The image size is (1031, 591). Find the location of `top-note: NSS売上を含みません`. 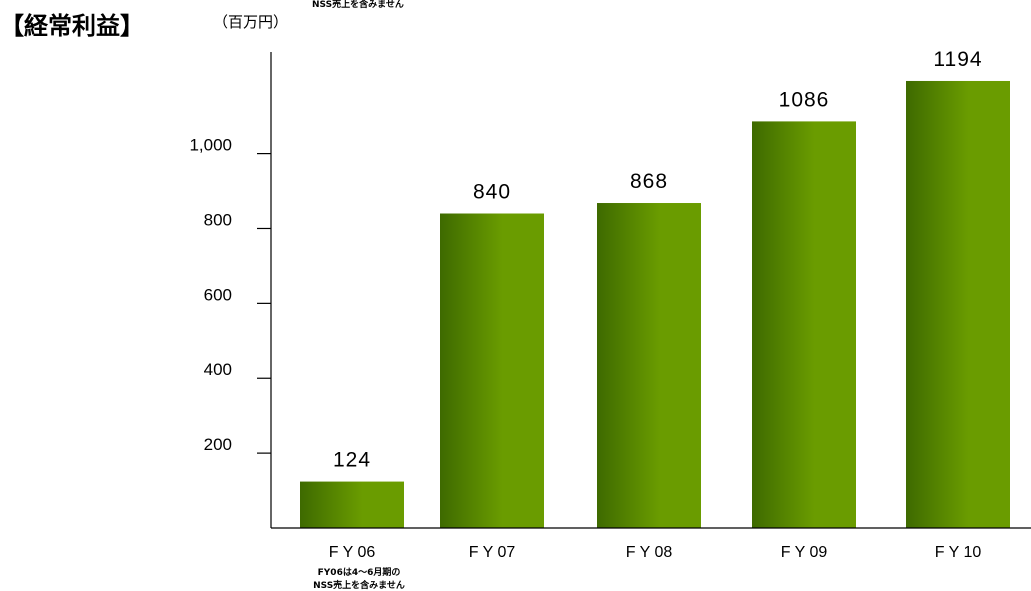

top-note: NSS売上を含みません is located at coordinates (358, 5).